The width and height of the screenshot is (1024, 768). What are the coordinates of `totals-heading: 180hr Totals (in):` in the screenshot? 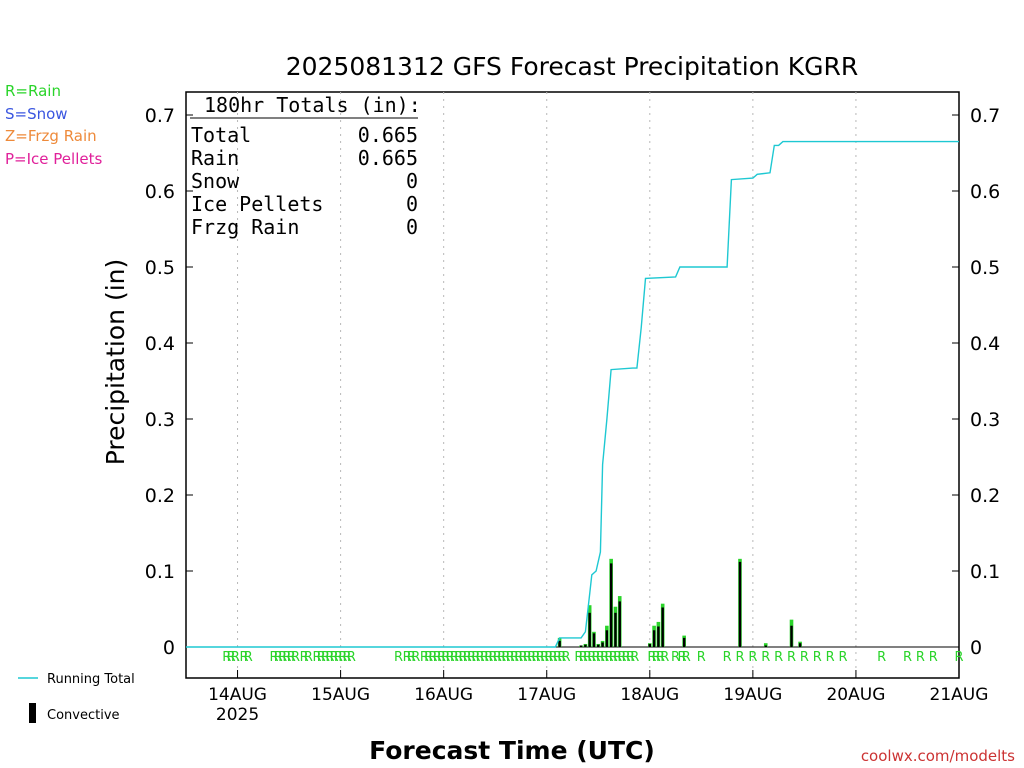 It's located at (312, 105).